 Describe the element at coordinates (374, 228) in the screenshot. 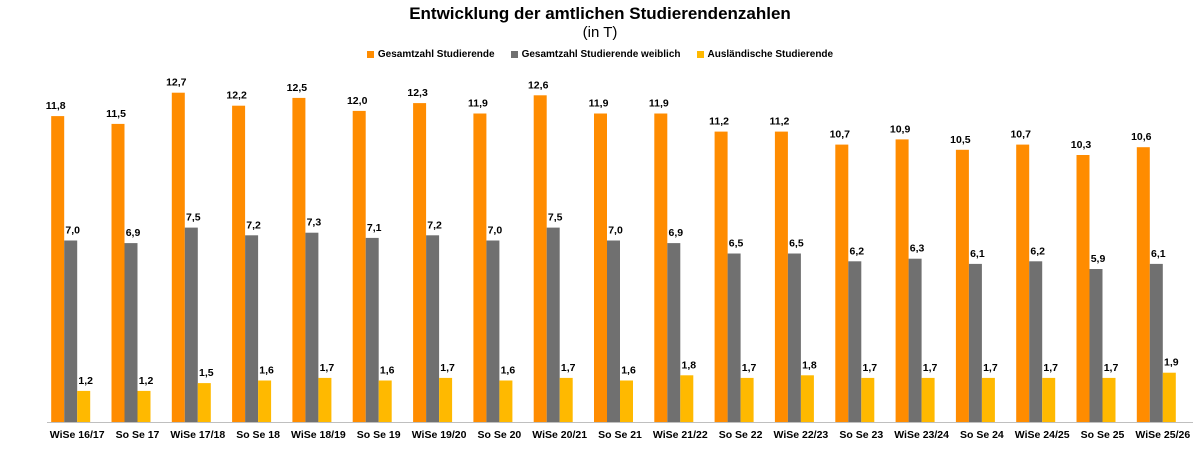

I see `data-label-series1-5: 7,1` at that location.